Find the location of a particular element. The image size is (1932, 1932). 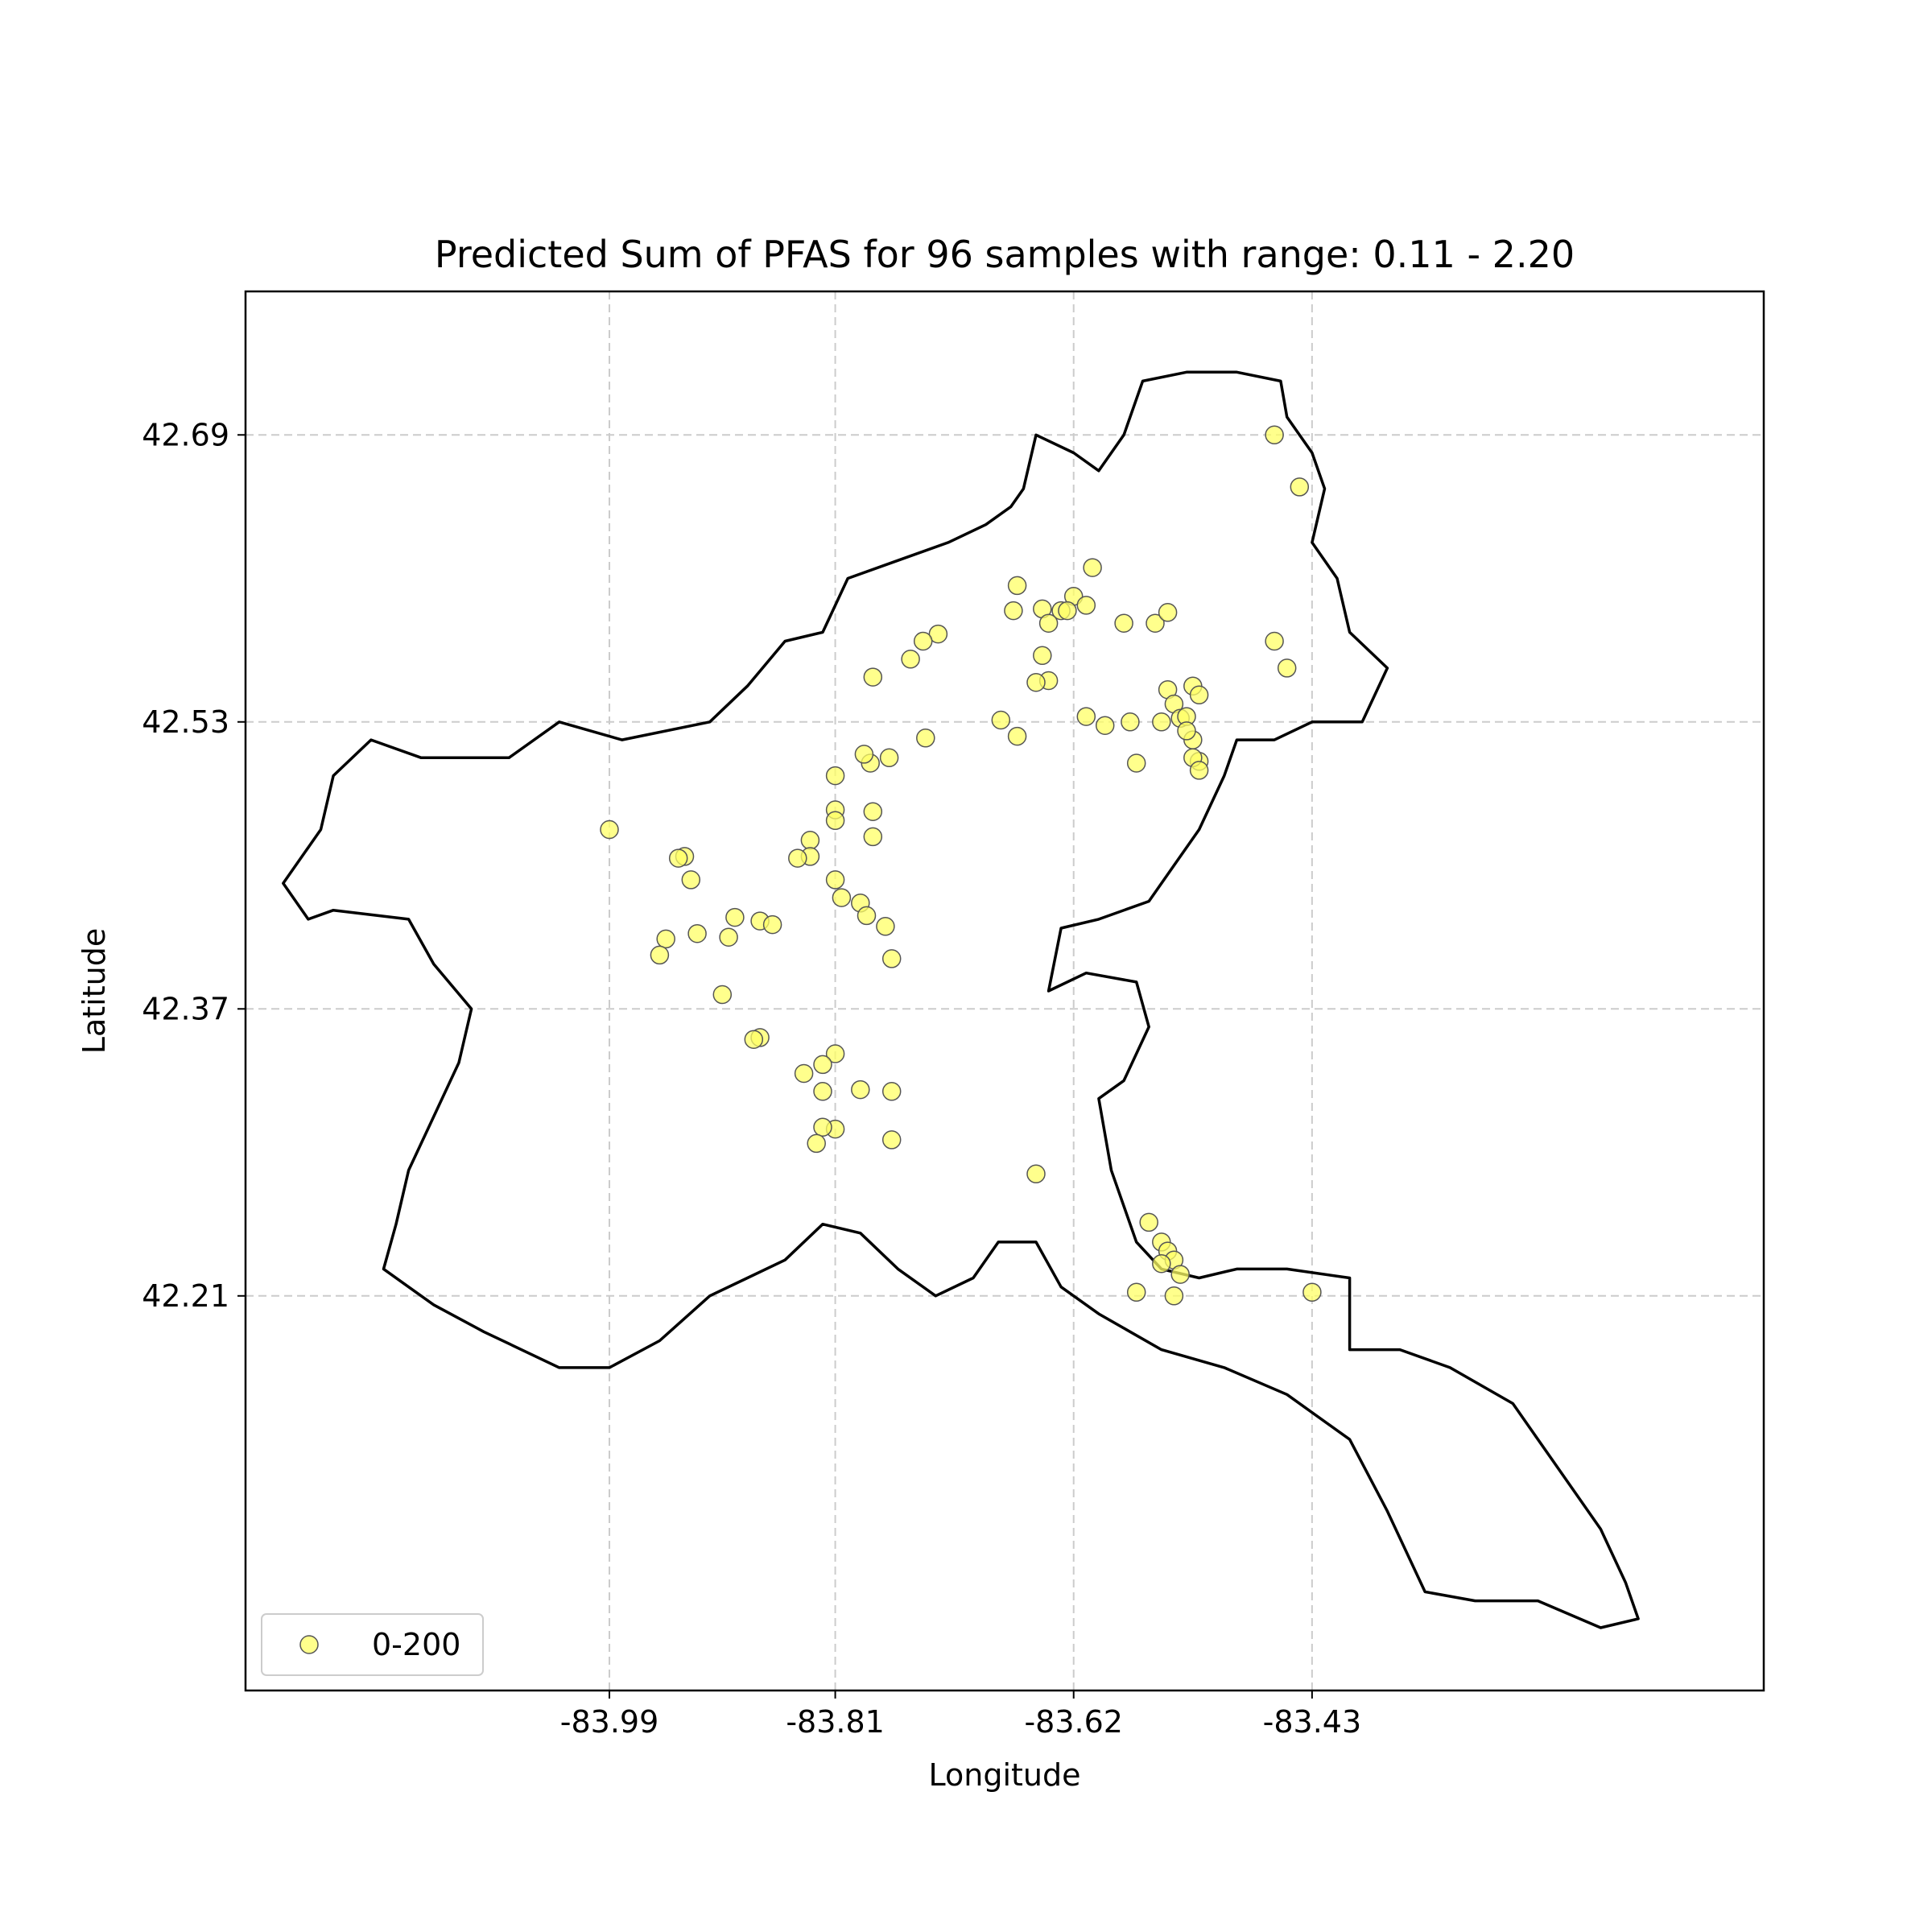

legend-box is located at coordinates (372, 1644).